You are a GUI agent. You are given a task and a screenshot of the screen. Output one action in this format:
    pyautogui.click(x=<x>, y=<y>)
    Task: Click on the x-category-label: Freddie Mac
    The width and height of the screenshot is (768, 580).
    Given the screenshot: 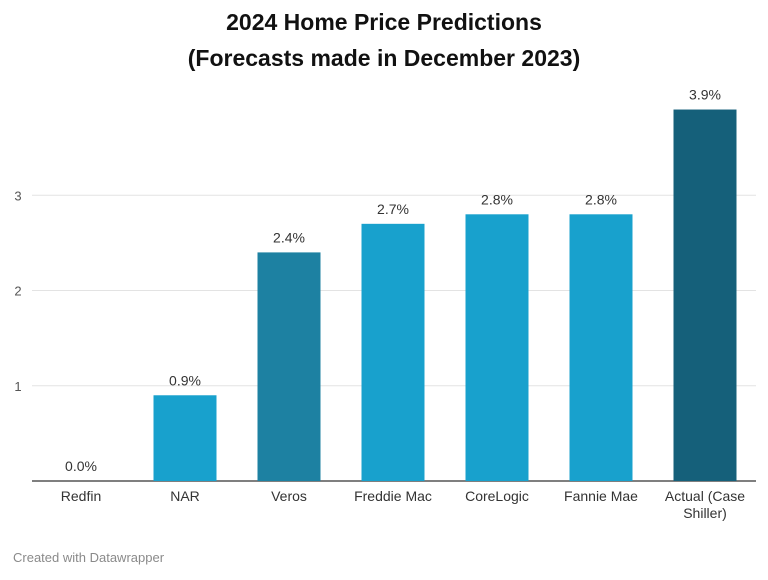 What is the action you would take?
    pyautogui.click(x=393, y=496)
    